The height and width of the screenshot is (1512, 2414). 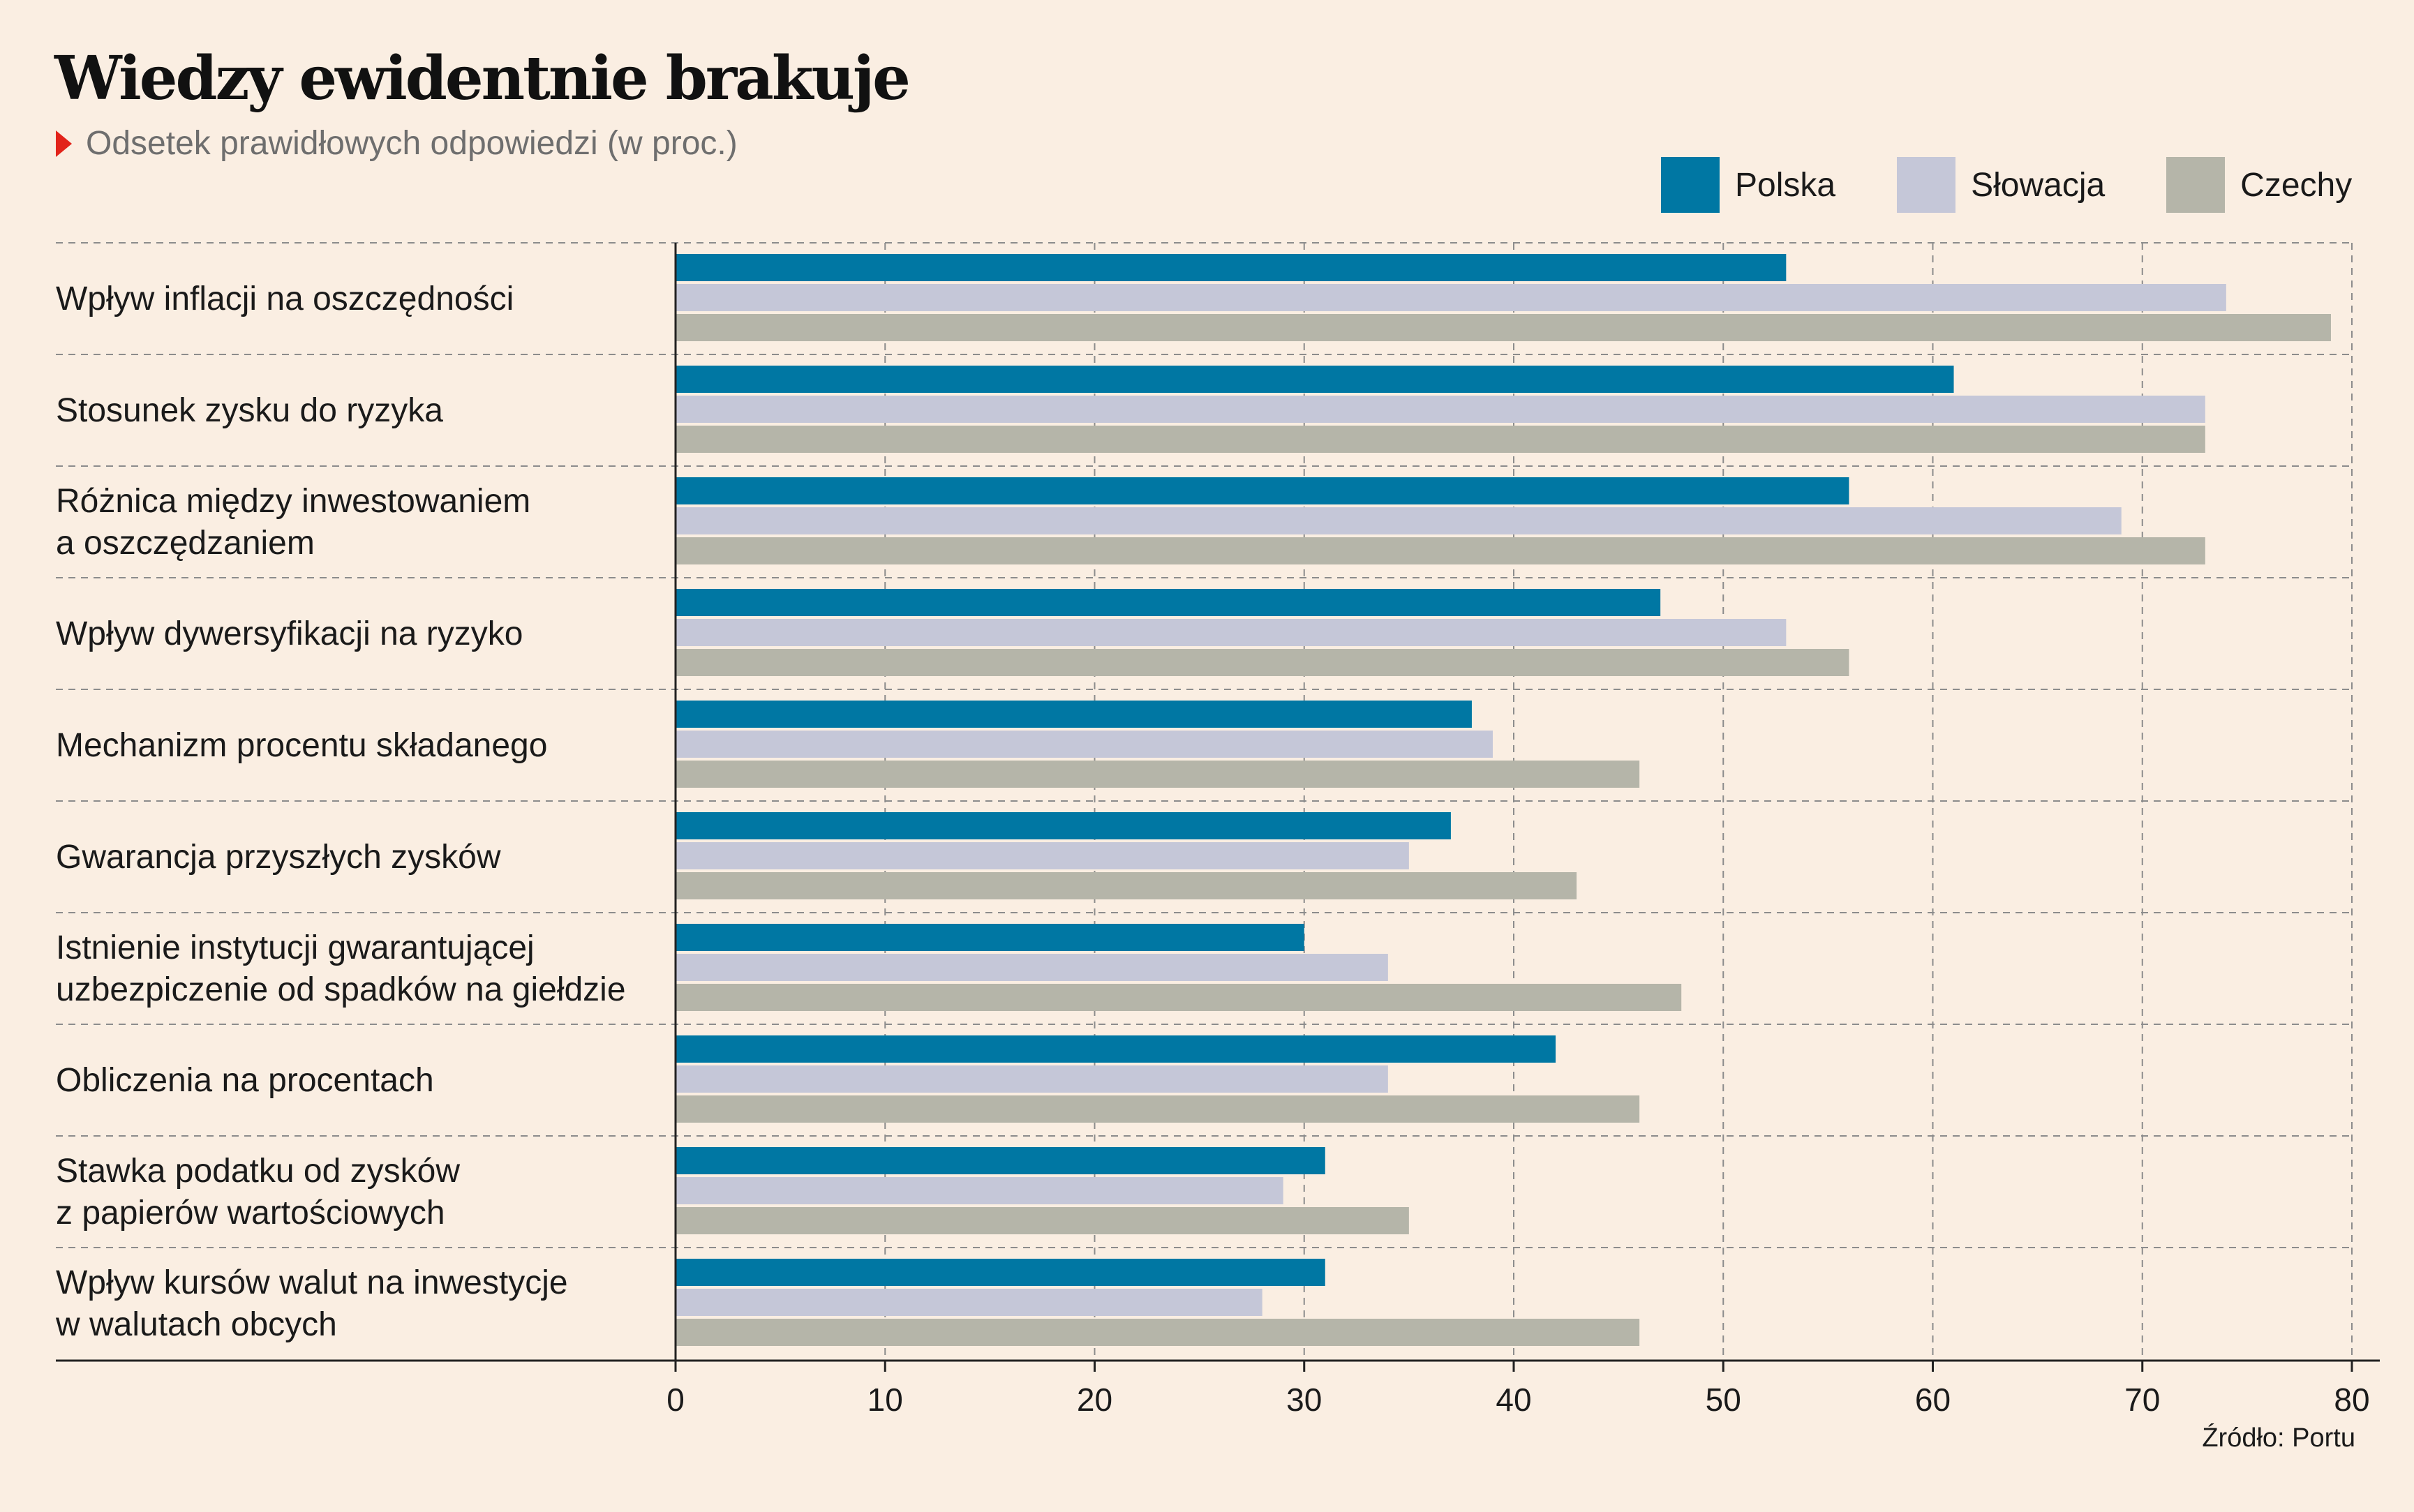 I want to click on bar-słowacja-4, so click(x=1231, y=632).